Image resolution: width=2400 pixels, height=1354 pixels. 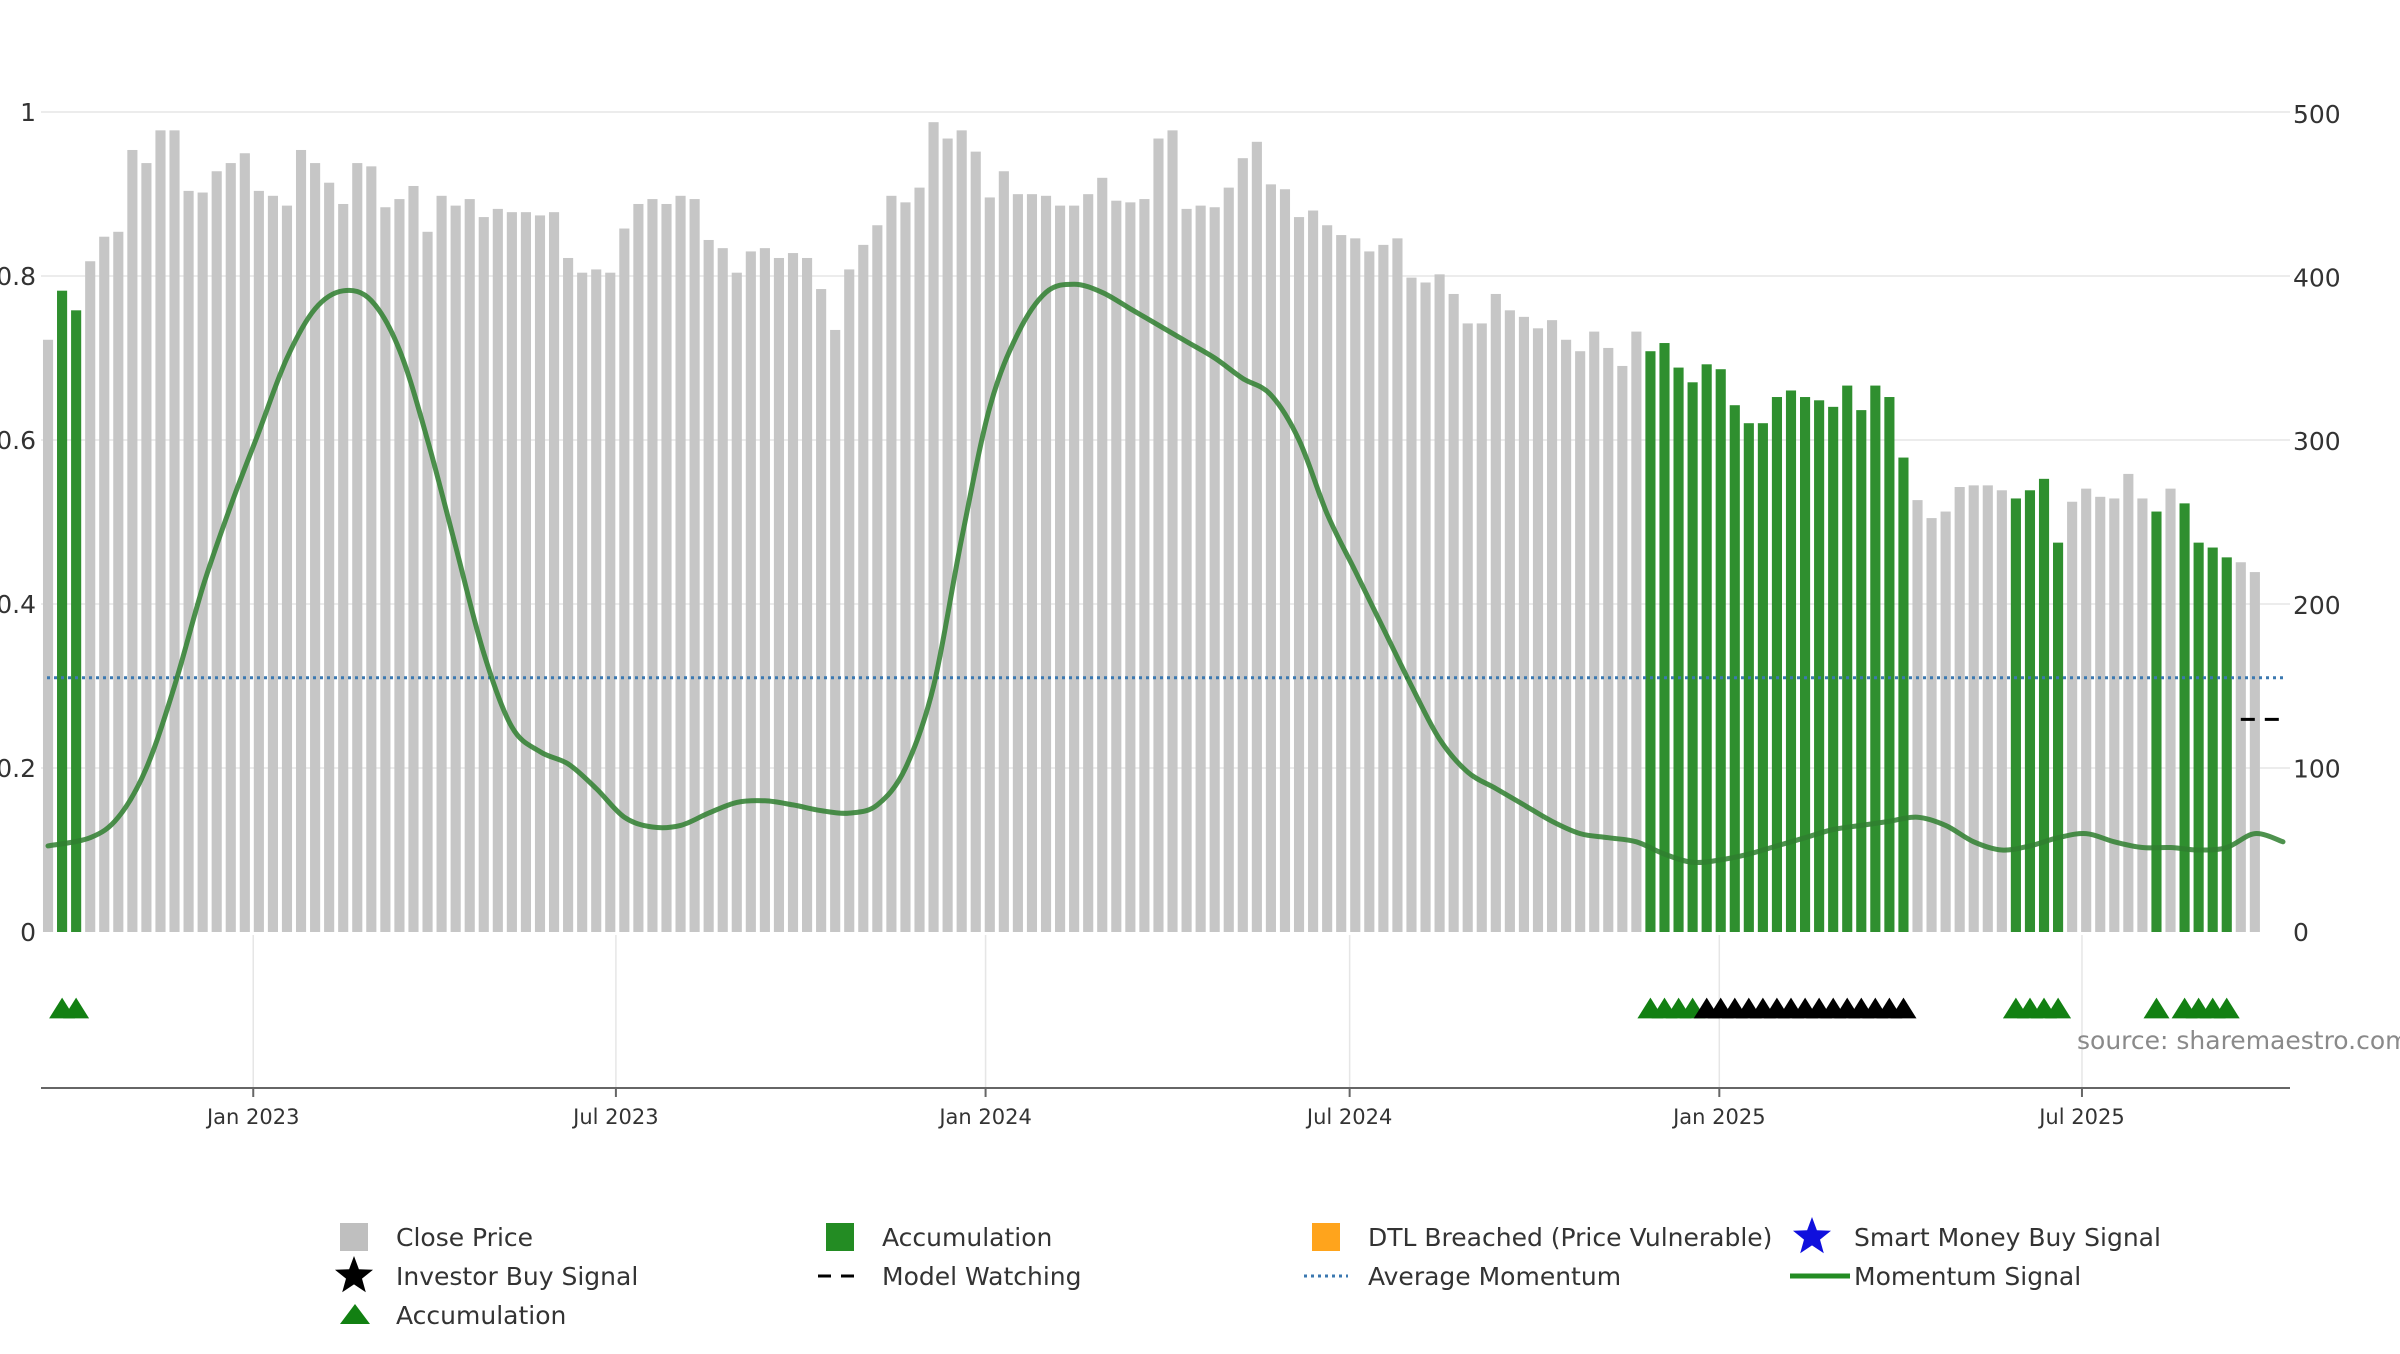 I want to click on legend-label-average-momentum: Average Momentum, so click(x=1494, y=1276).